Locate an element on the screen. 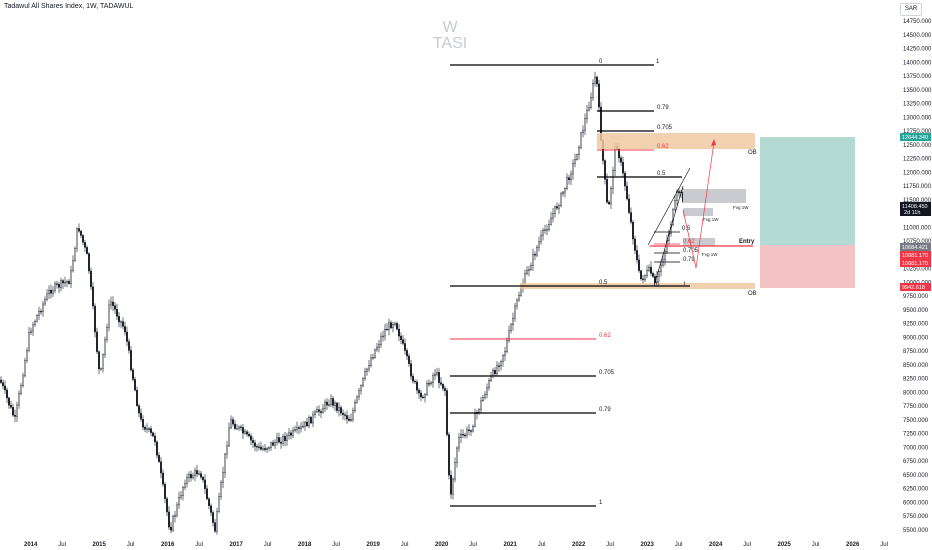  fib-retracement-upper: 0.79 0.705 0.62 0.5 is located at coordinates (639, 141).